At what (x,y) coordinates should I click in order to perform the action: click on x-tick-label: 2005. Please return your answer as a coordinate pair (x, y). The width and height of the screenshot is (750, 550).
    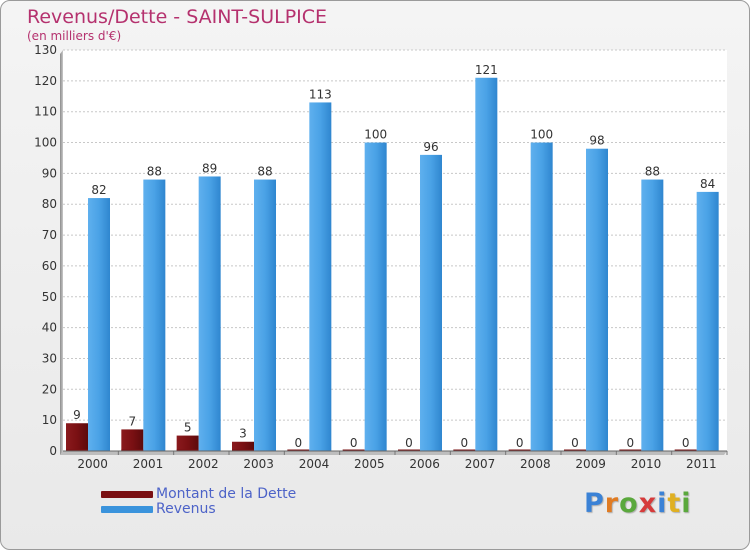
    Looking at the image, I should click on (369, 464).